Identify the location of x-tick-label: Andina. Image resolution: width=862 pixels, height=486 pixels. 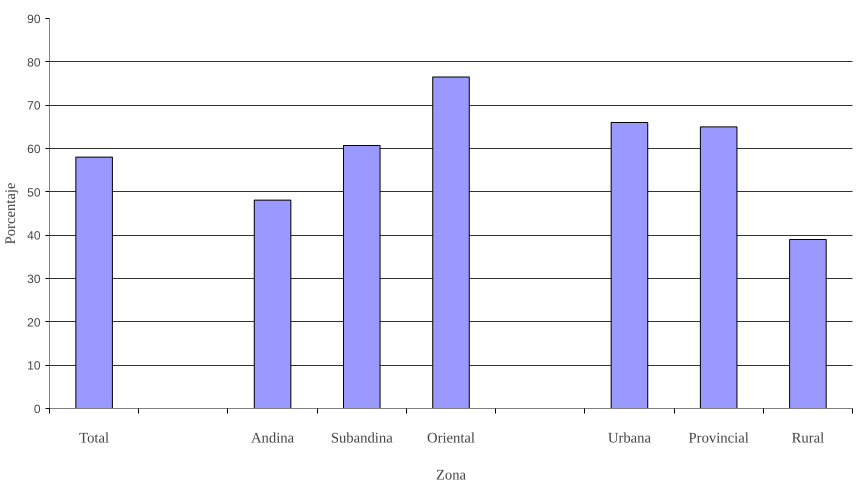
(272, 438).